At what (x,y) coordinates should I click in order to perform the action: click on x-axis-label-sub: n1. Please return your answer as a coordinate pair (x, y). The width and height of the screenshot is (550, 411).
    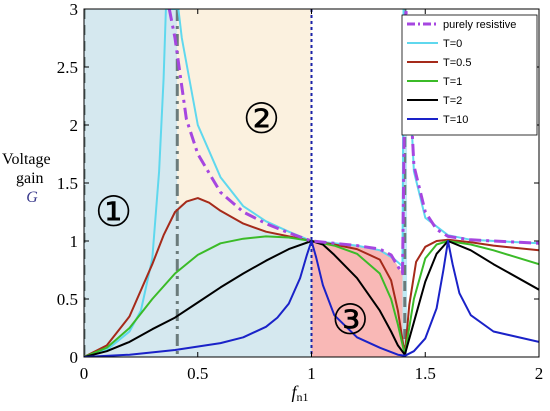
    Looking at the image, I should click on (303, 397).